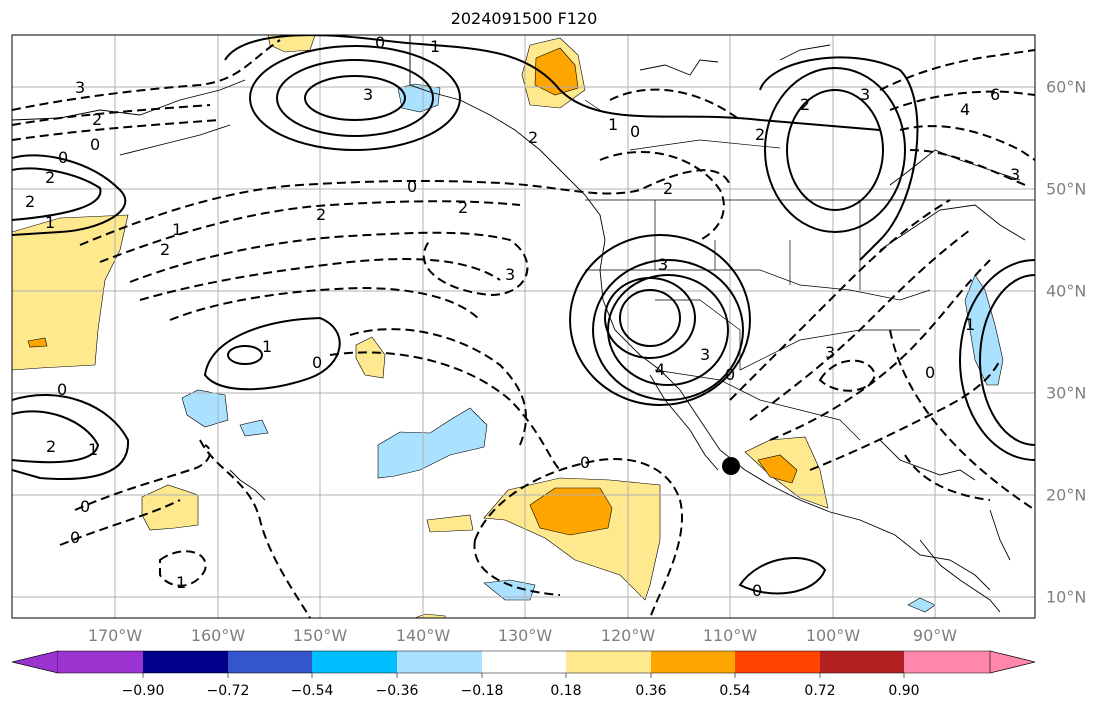 The height and width of the screenshot is (712, 1105). What do you see at coordinates (651, 691) in the screenshot?
I see `colorbar-tick-label: 0.36` at bounding box center [651, 691].